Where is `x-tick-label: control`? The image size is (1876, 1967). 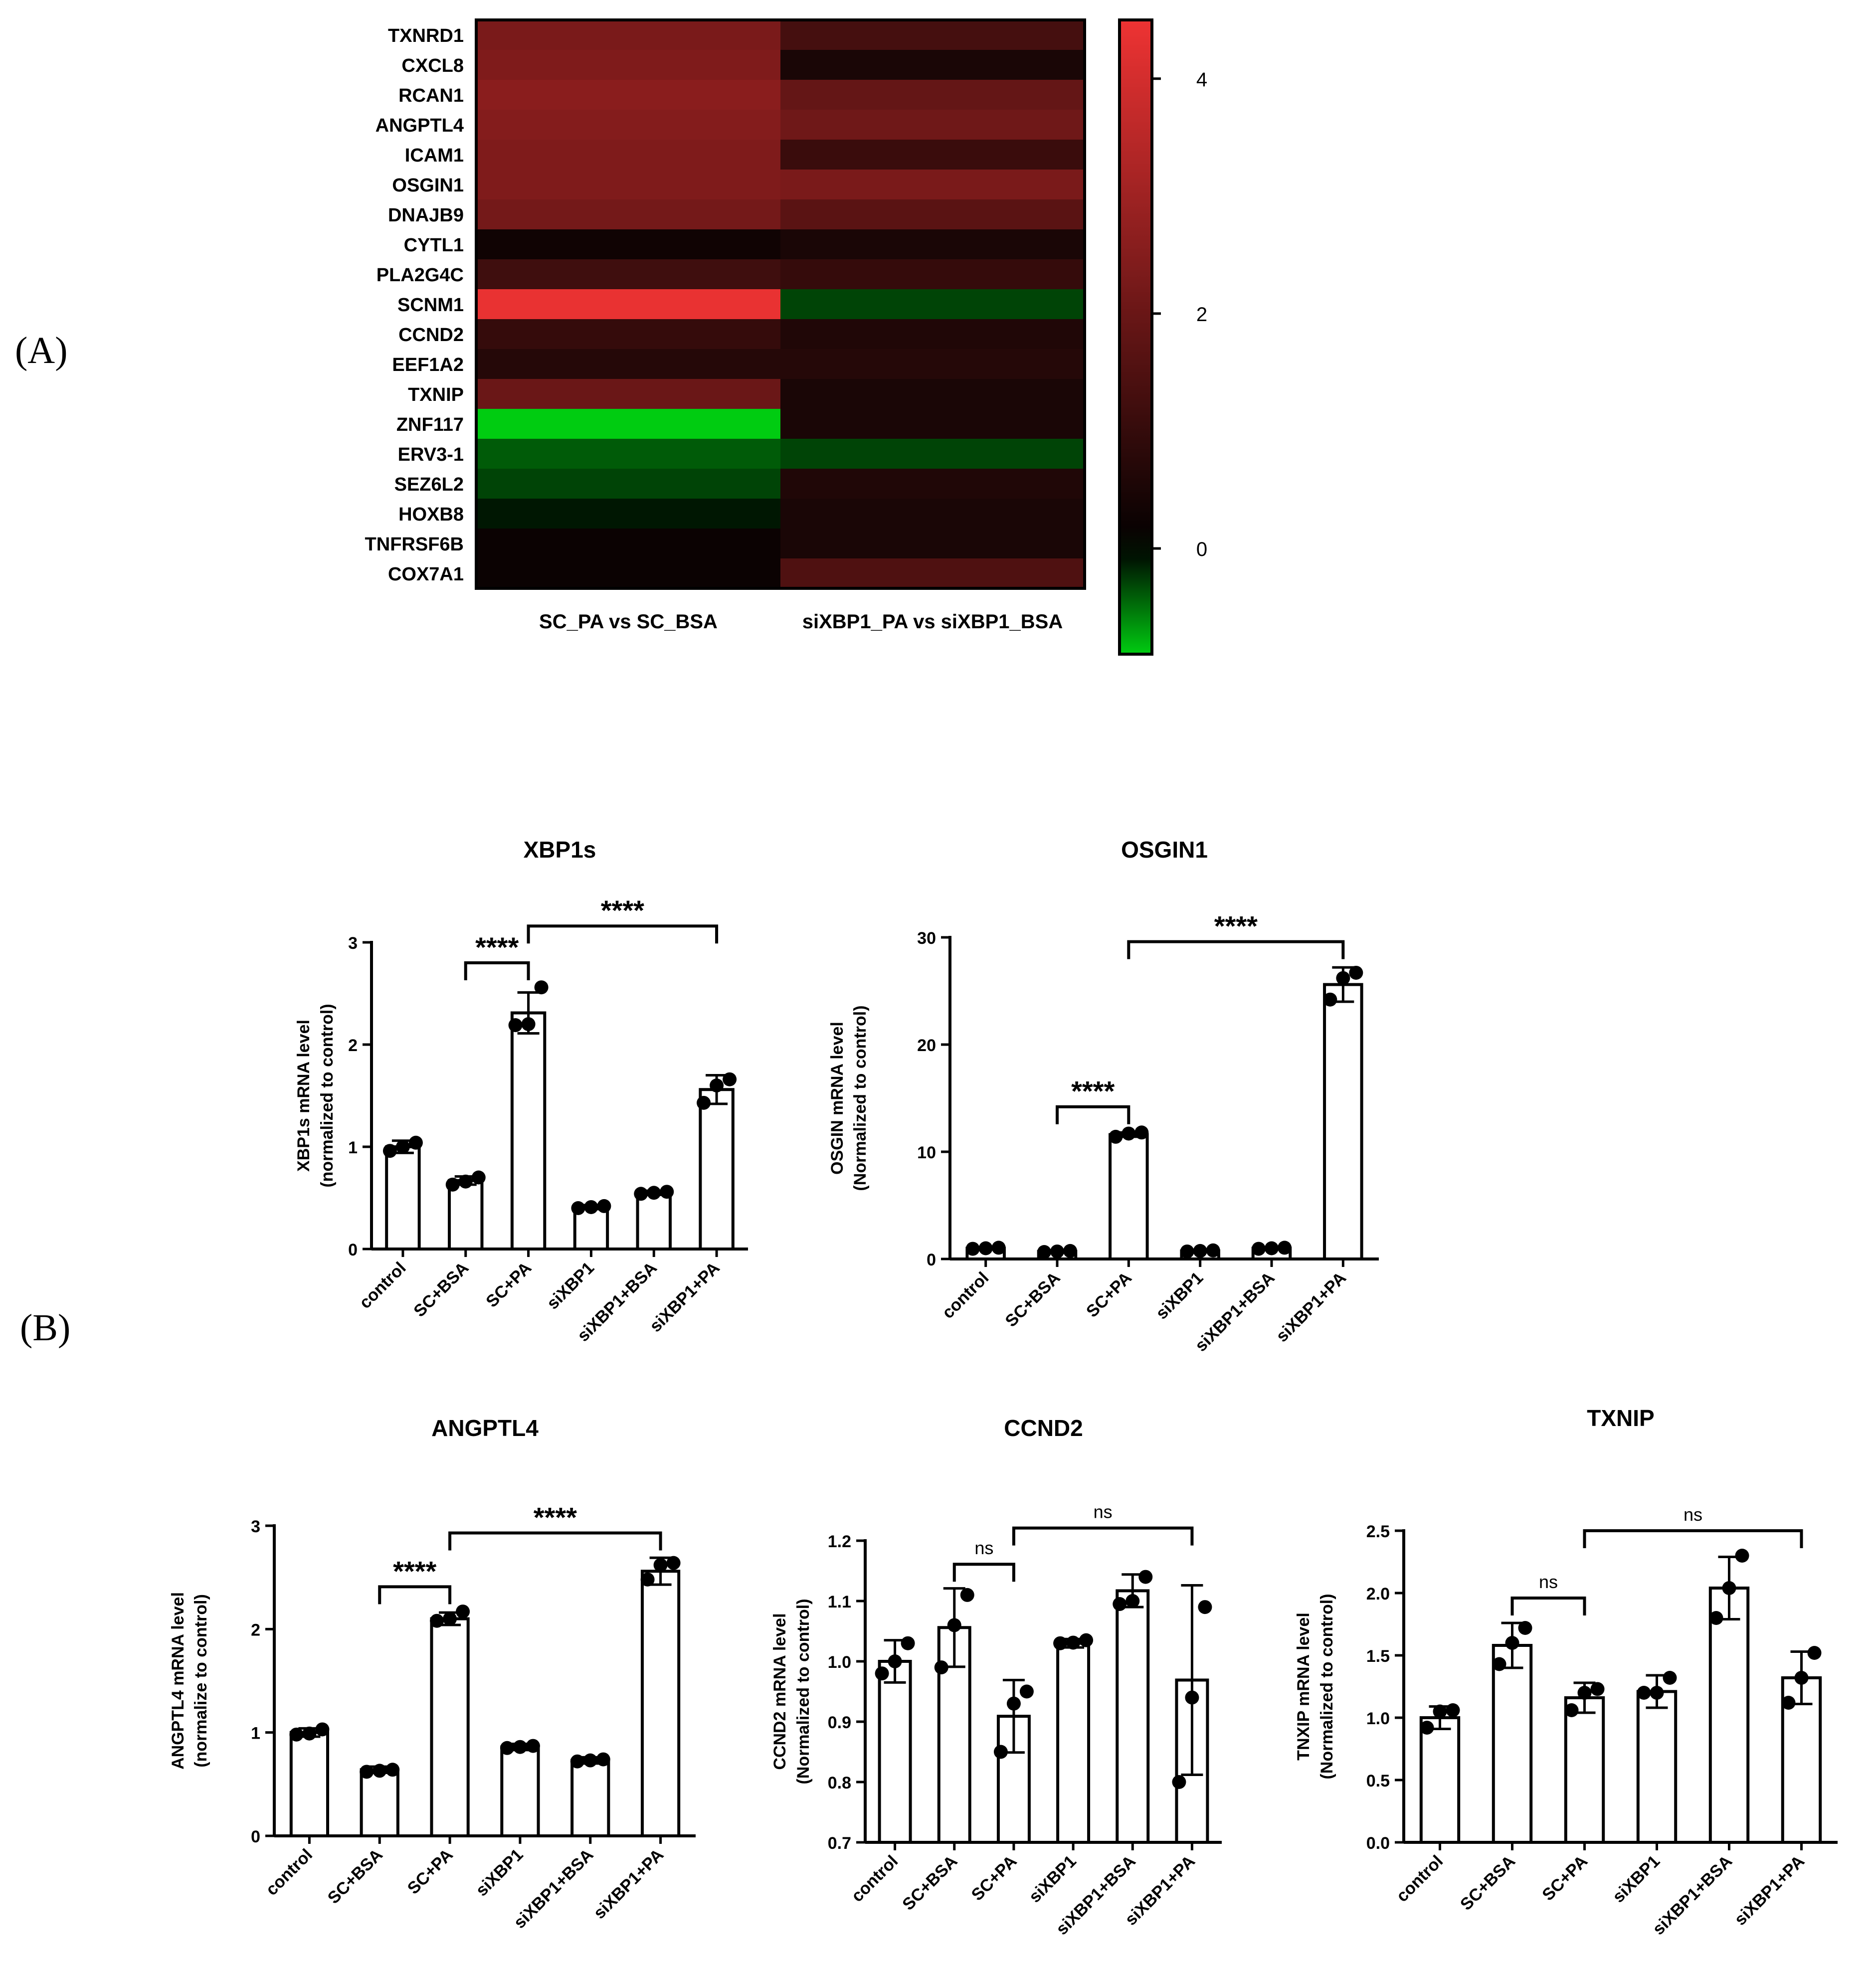
x-tick-label: control is located at coordinates (289, 1872).